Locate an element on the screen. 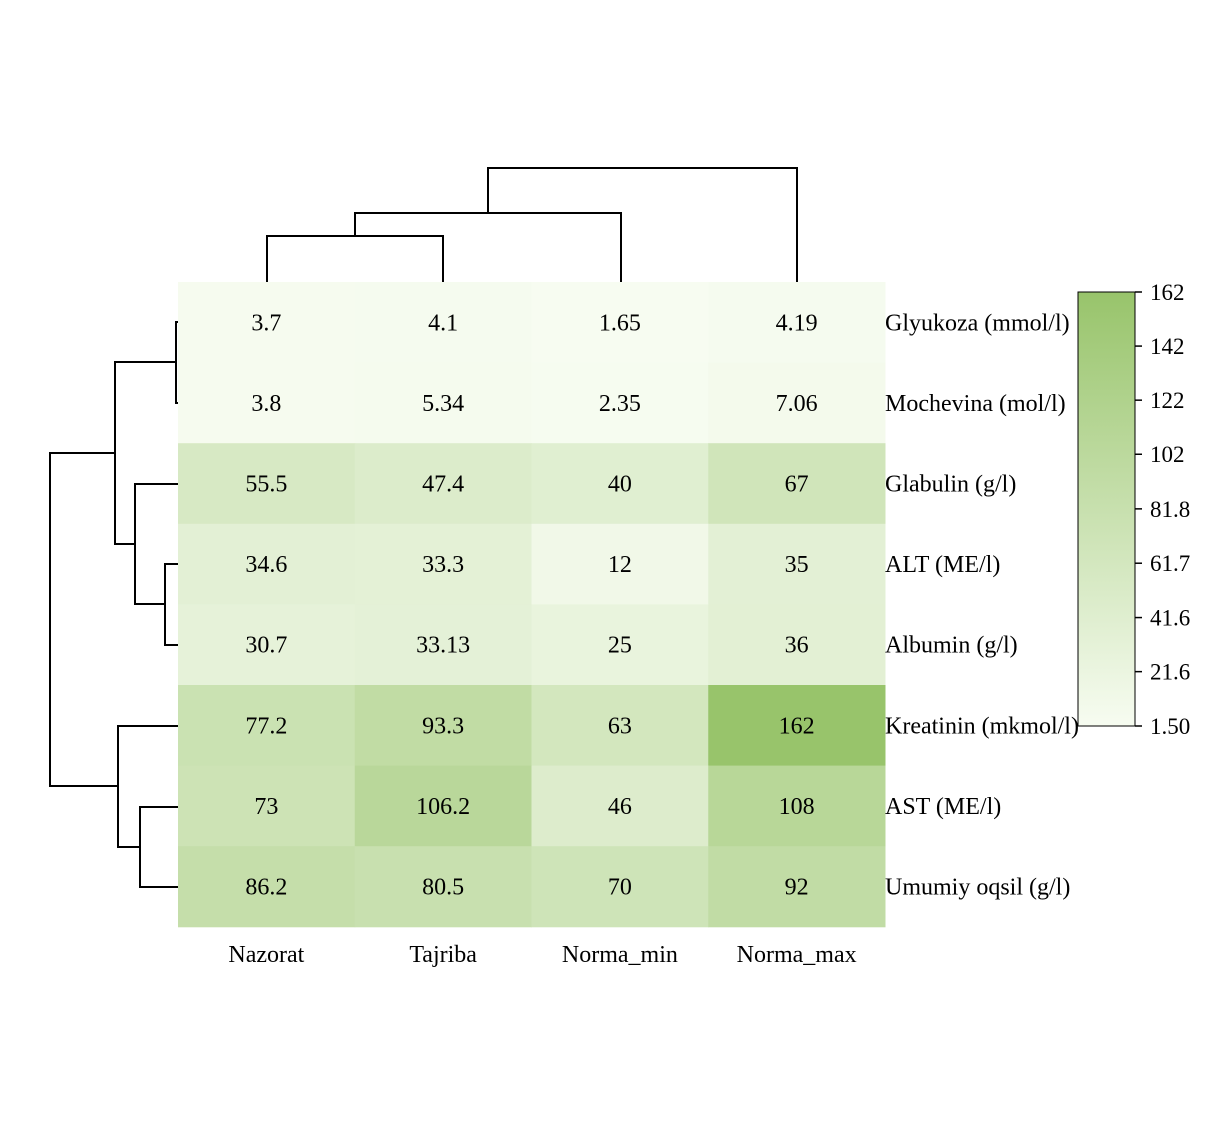  cell-value-label: 33.3 is located at coordinates (443, 565).